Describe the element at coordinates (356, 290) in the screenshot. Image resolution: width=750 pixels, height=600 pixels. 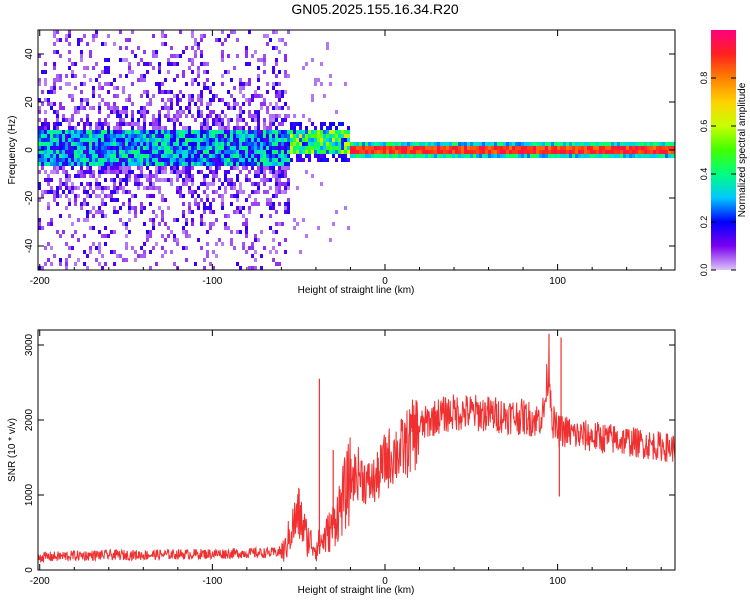
I see `spectrogram-x-label: Height of straight line (km)` at that location.